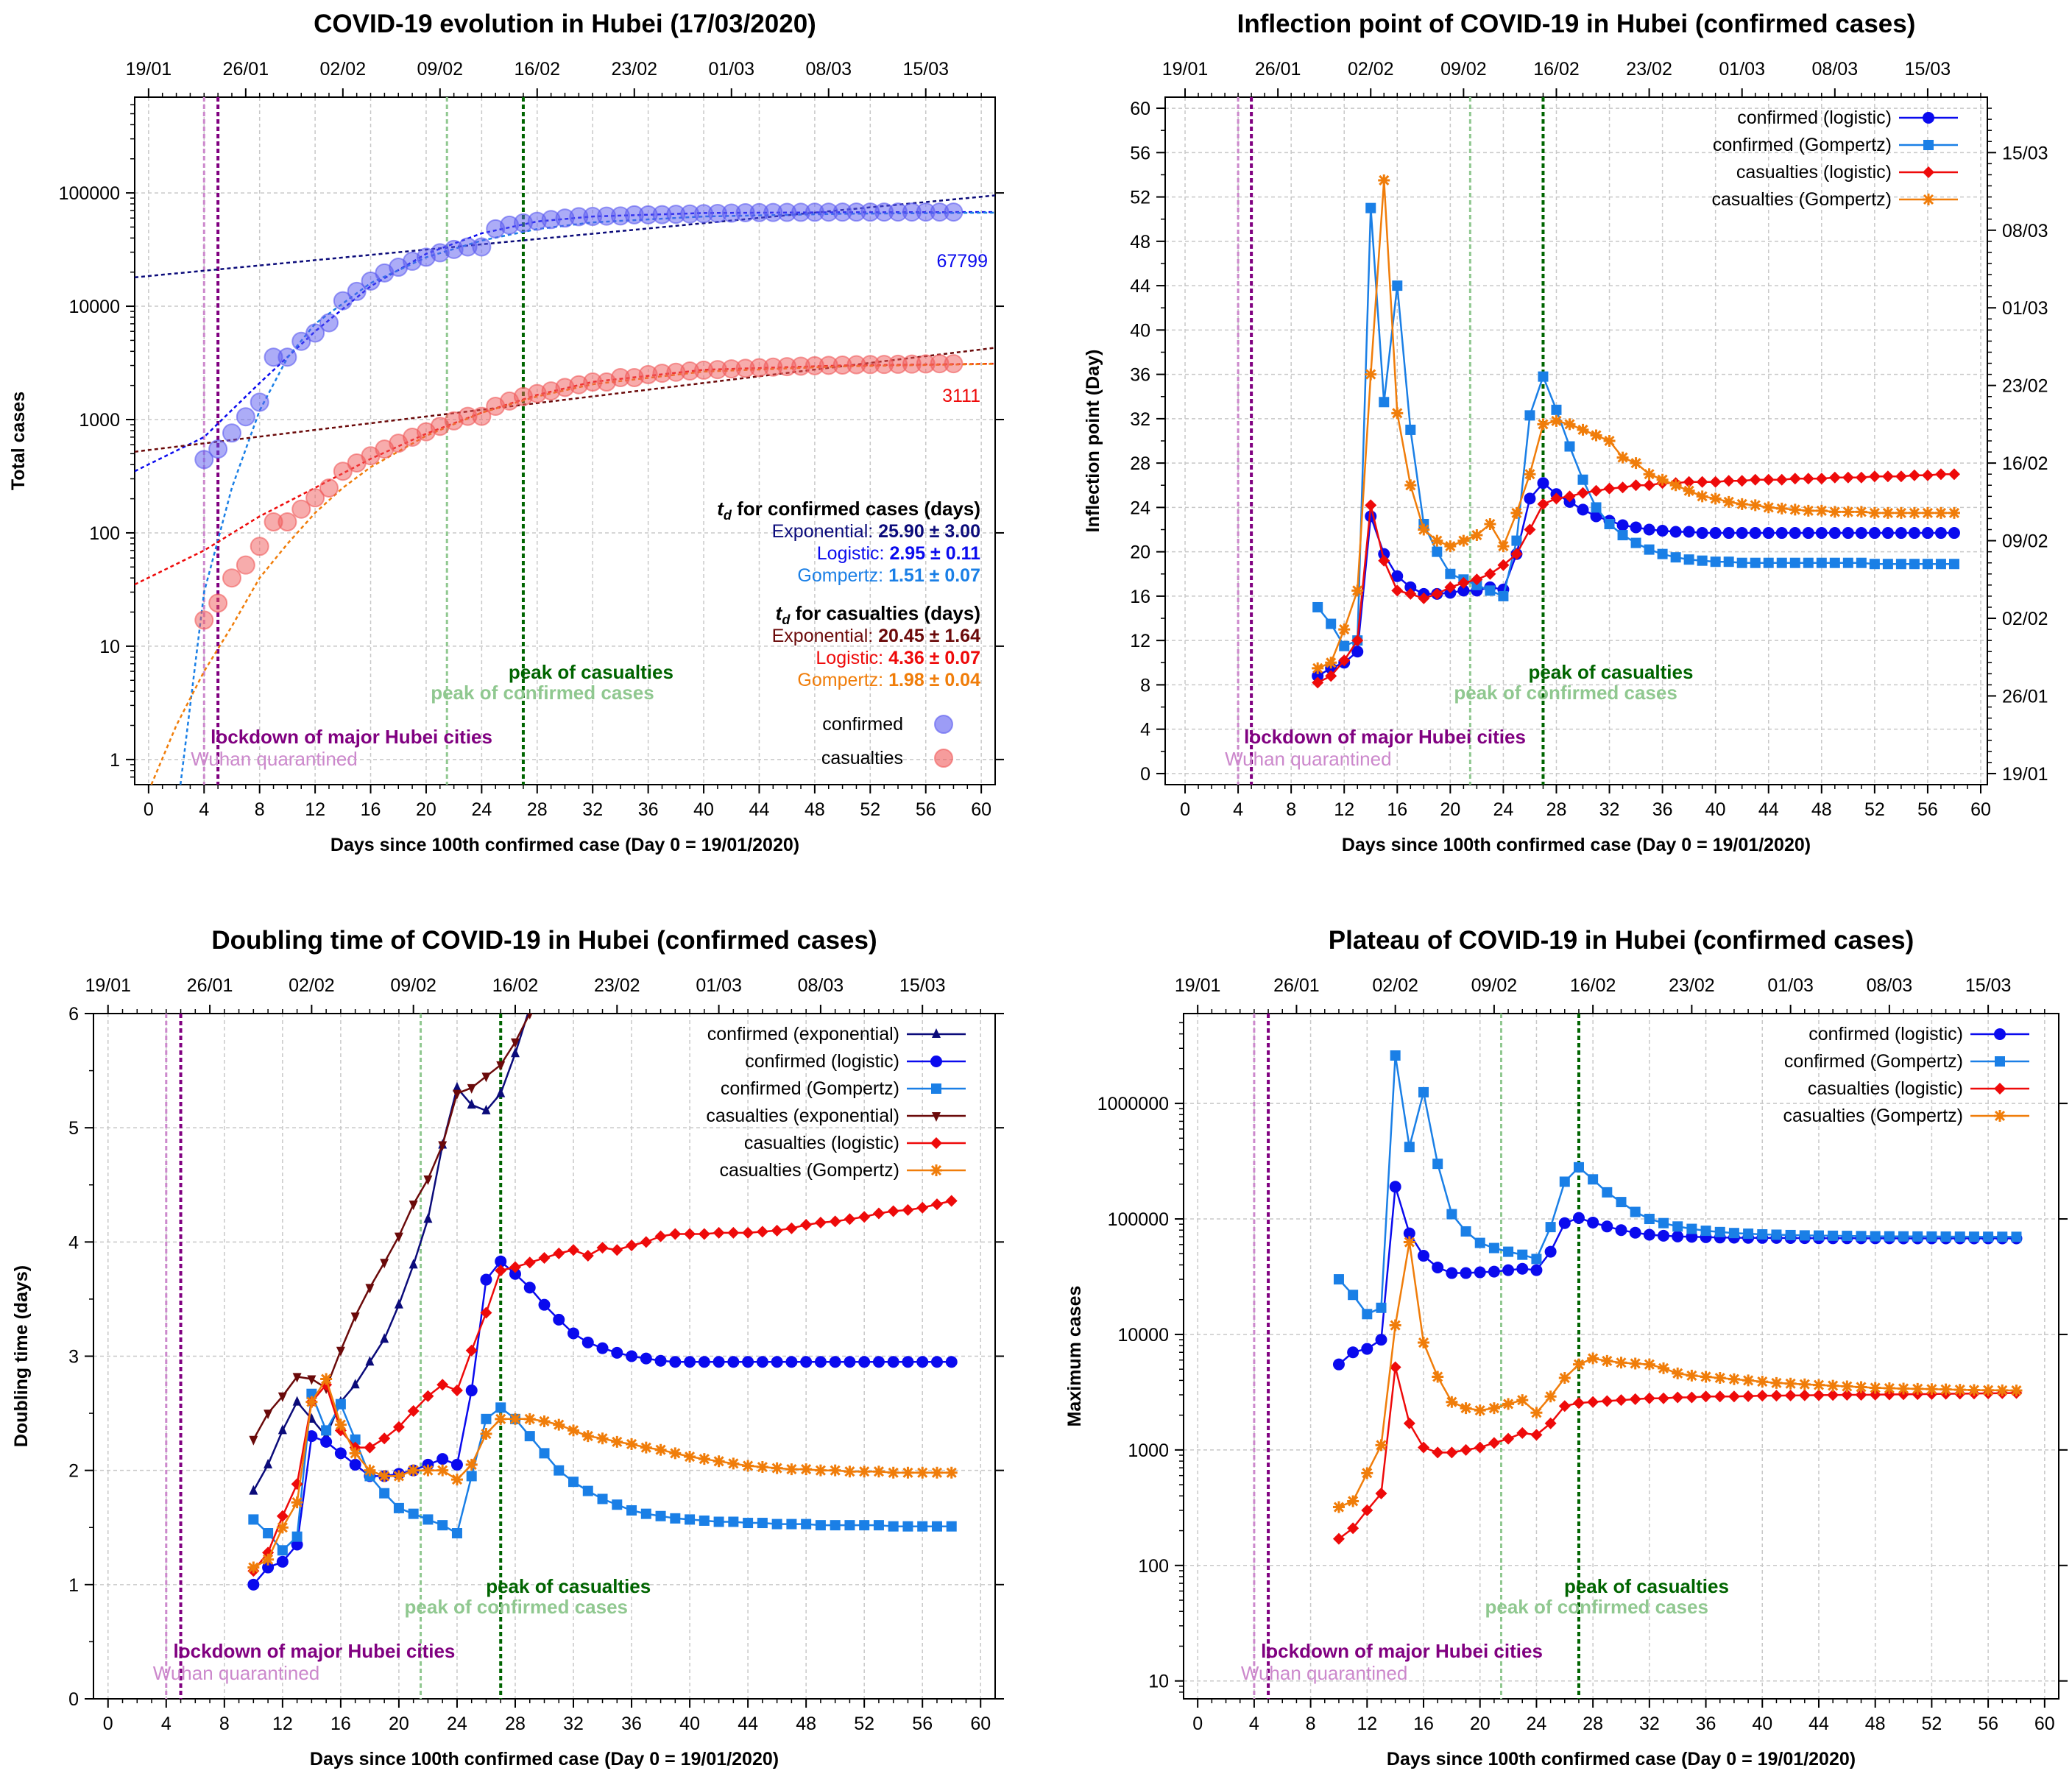 Image resolution: width=2072 pixels, height=1782 pixels. I want to click on y-tick-label: 8, so click(1145, 685).